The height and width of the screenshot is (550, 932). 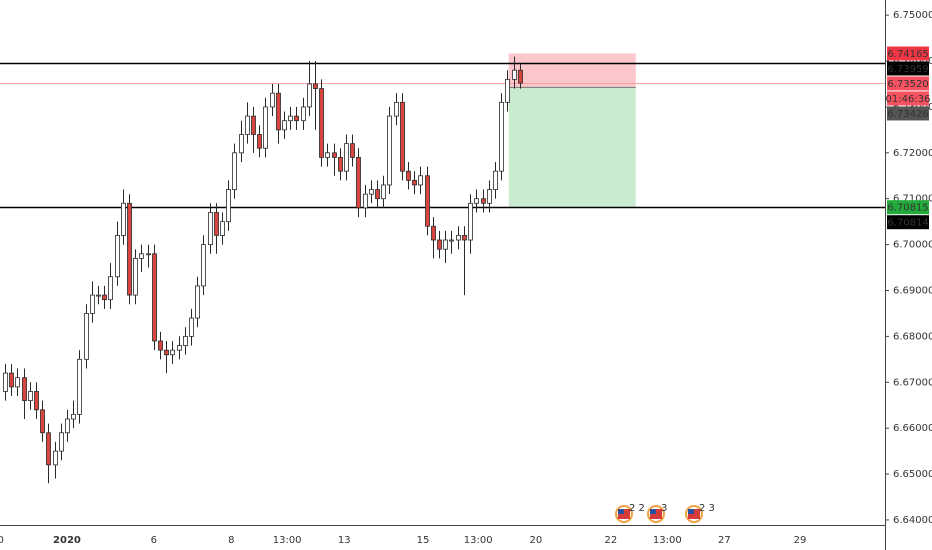 What do you see at coordinates (912, 474) in the screenshot?
I see `y-tick-label: 6.65000` at bounding box center [912, 474].